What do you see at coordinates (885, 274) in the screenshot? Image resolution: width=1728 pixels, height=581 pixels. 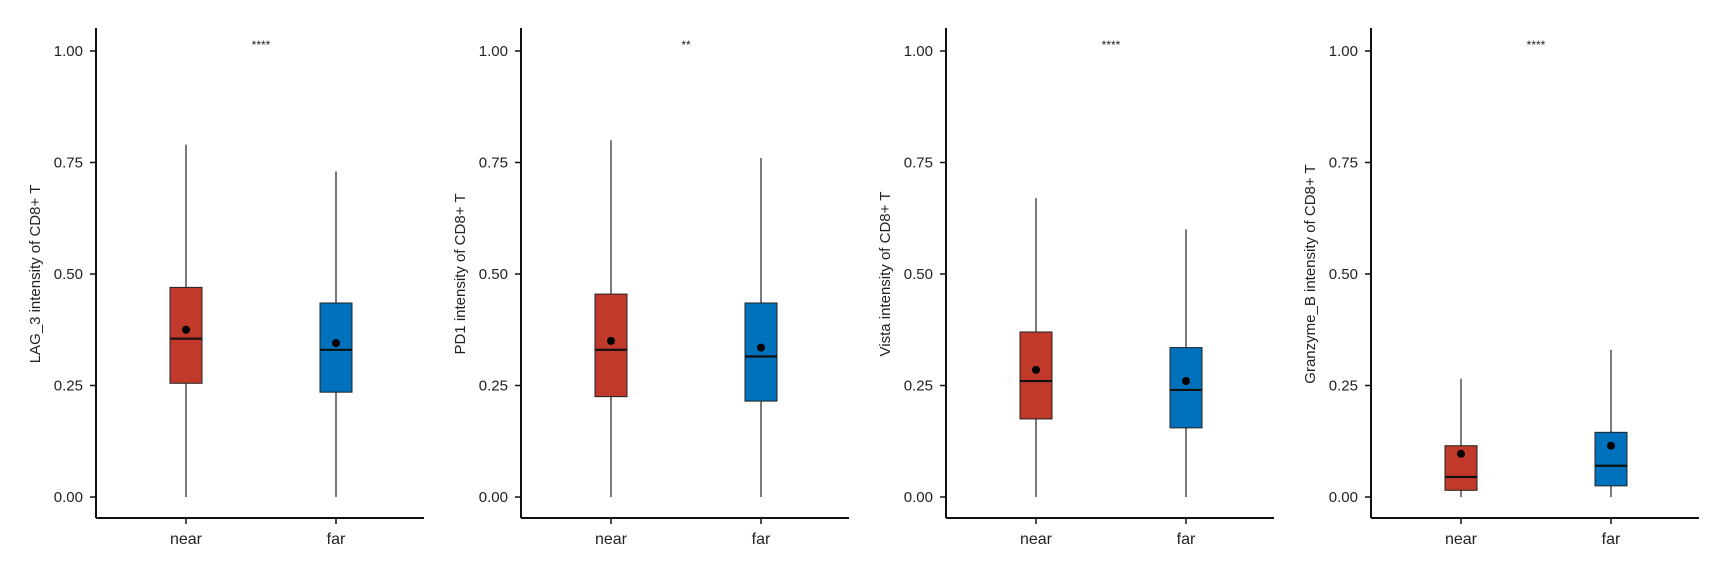 I see `y-axis-title: Vista intensity of CD8+ T` at bounding box center [885, 274].